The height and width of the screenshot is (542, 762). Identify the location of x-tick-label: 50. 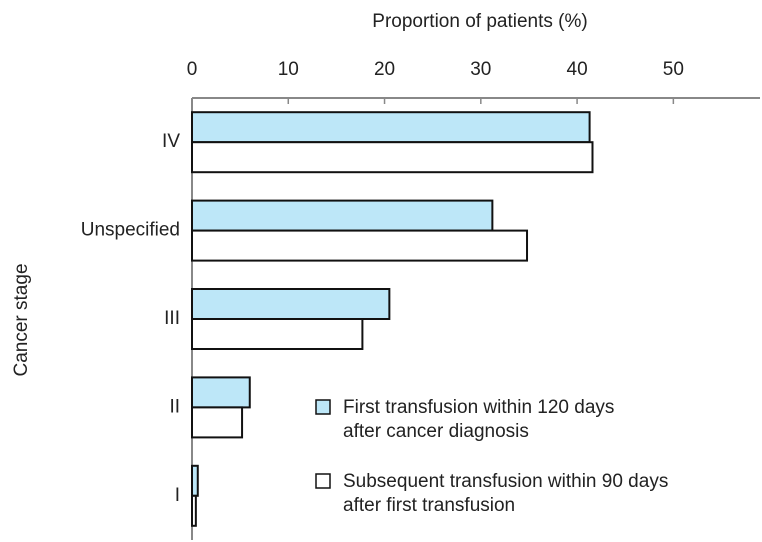
(673, 69).